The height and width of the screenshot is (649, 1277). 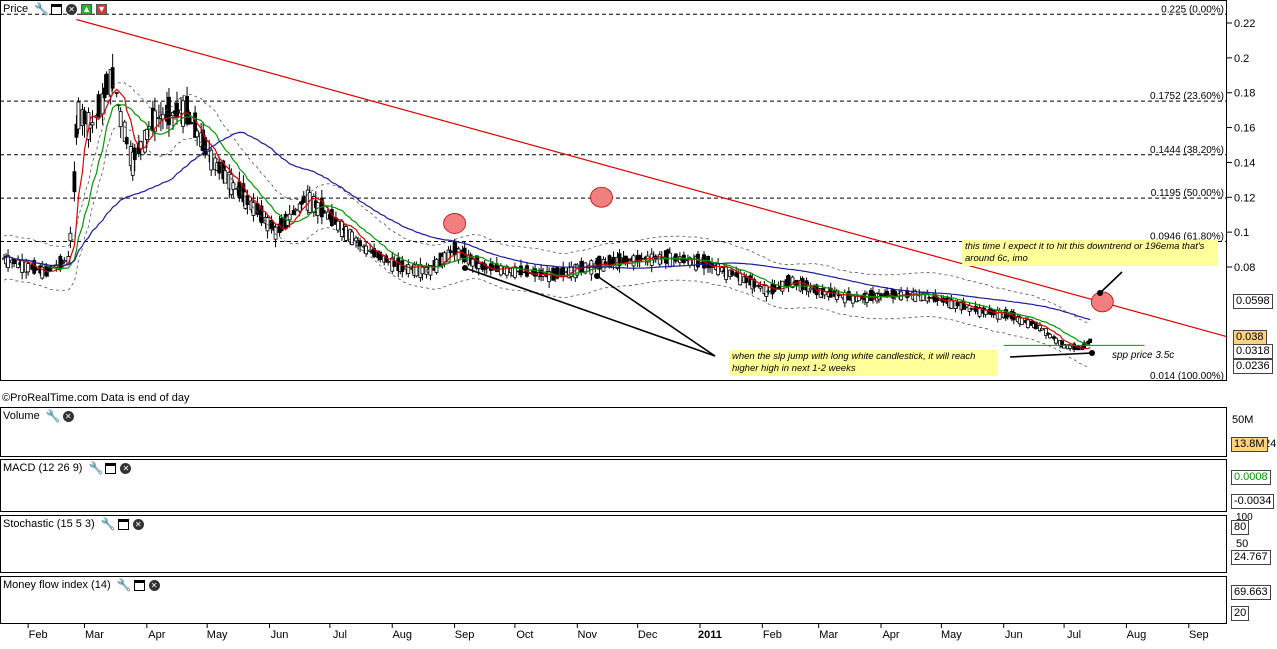 I want to click on stochastic-panel-header: Stochastic (15 5 3) 🔧 ✕, so click(x=73, y=524).